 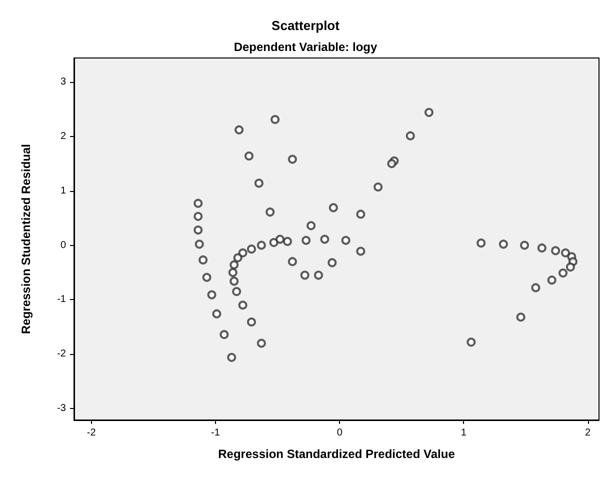 What do you see at coordinates (63, 190) in the screenshot?
I see `y-tick-label: 1` at bounding box center [63, 190].